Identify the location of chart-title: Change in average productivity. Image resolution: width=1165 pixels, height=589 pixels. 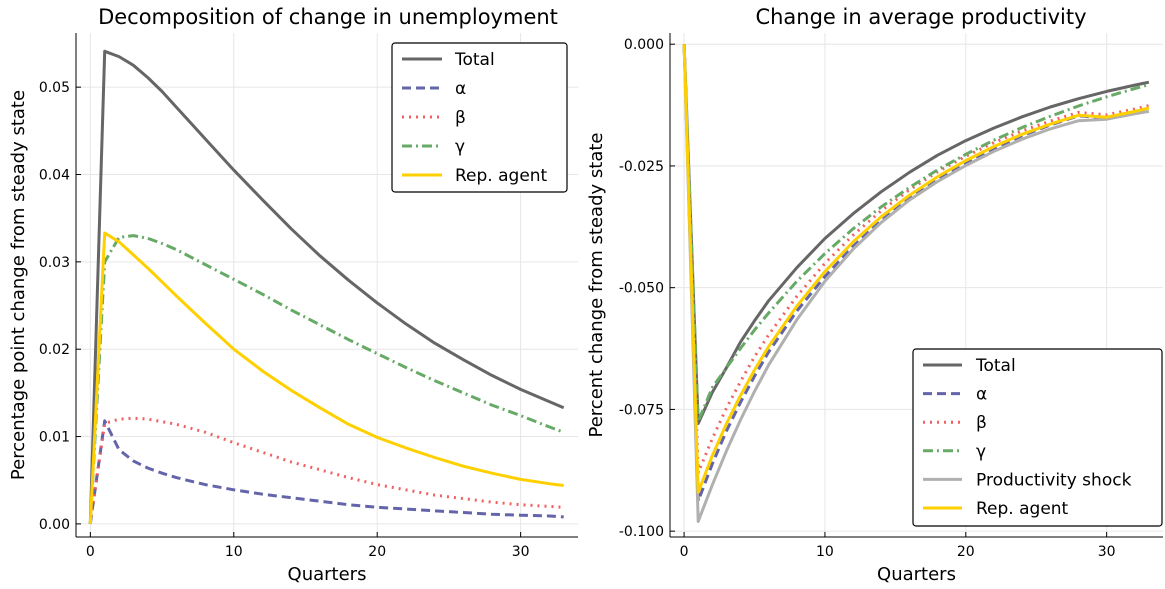
(920, 17).